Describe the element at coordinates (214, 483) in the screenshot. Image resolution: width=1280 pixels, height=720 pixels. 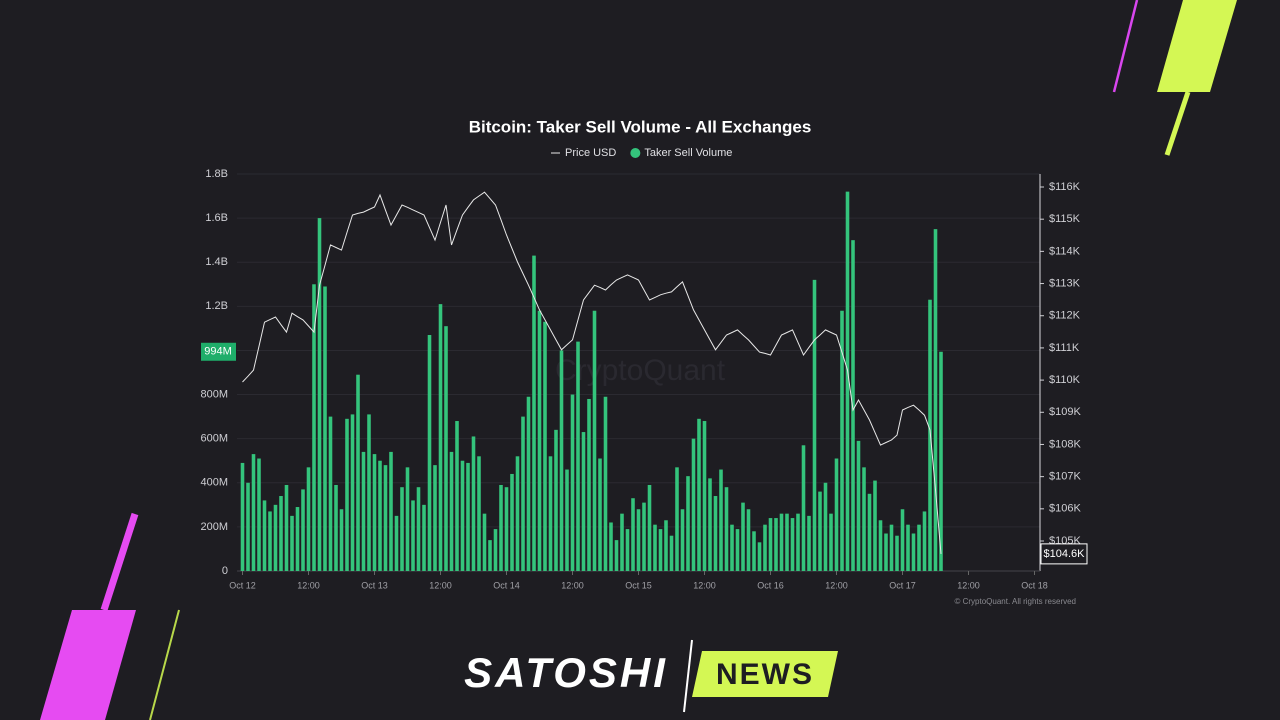
I see `y-tick-label: 400M` at that location.